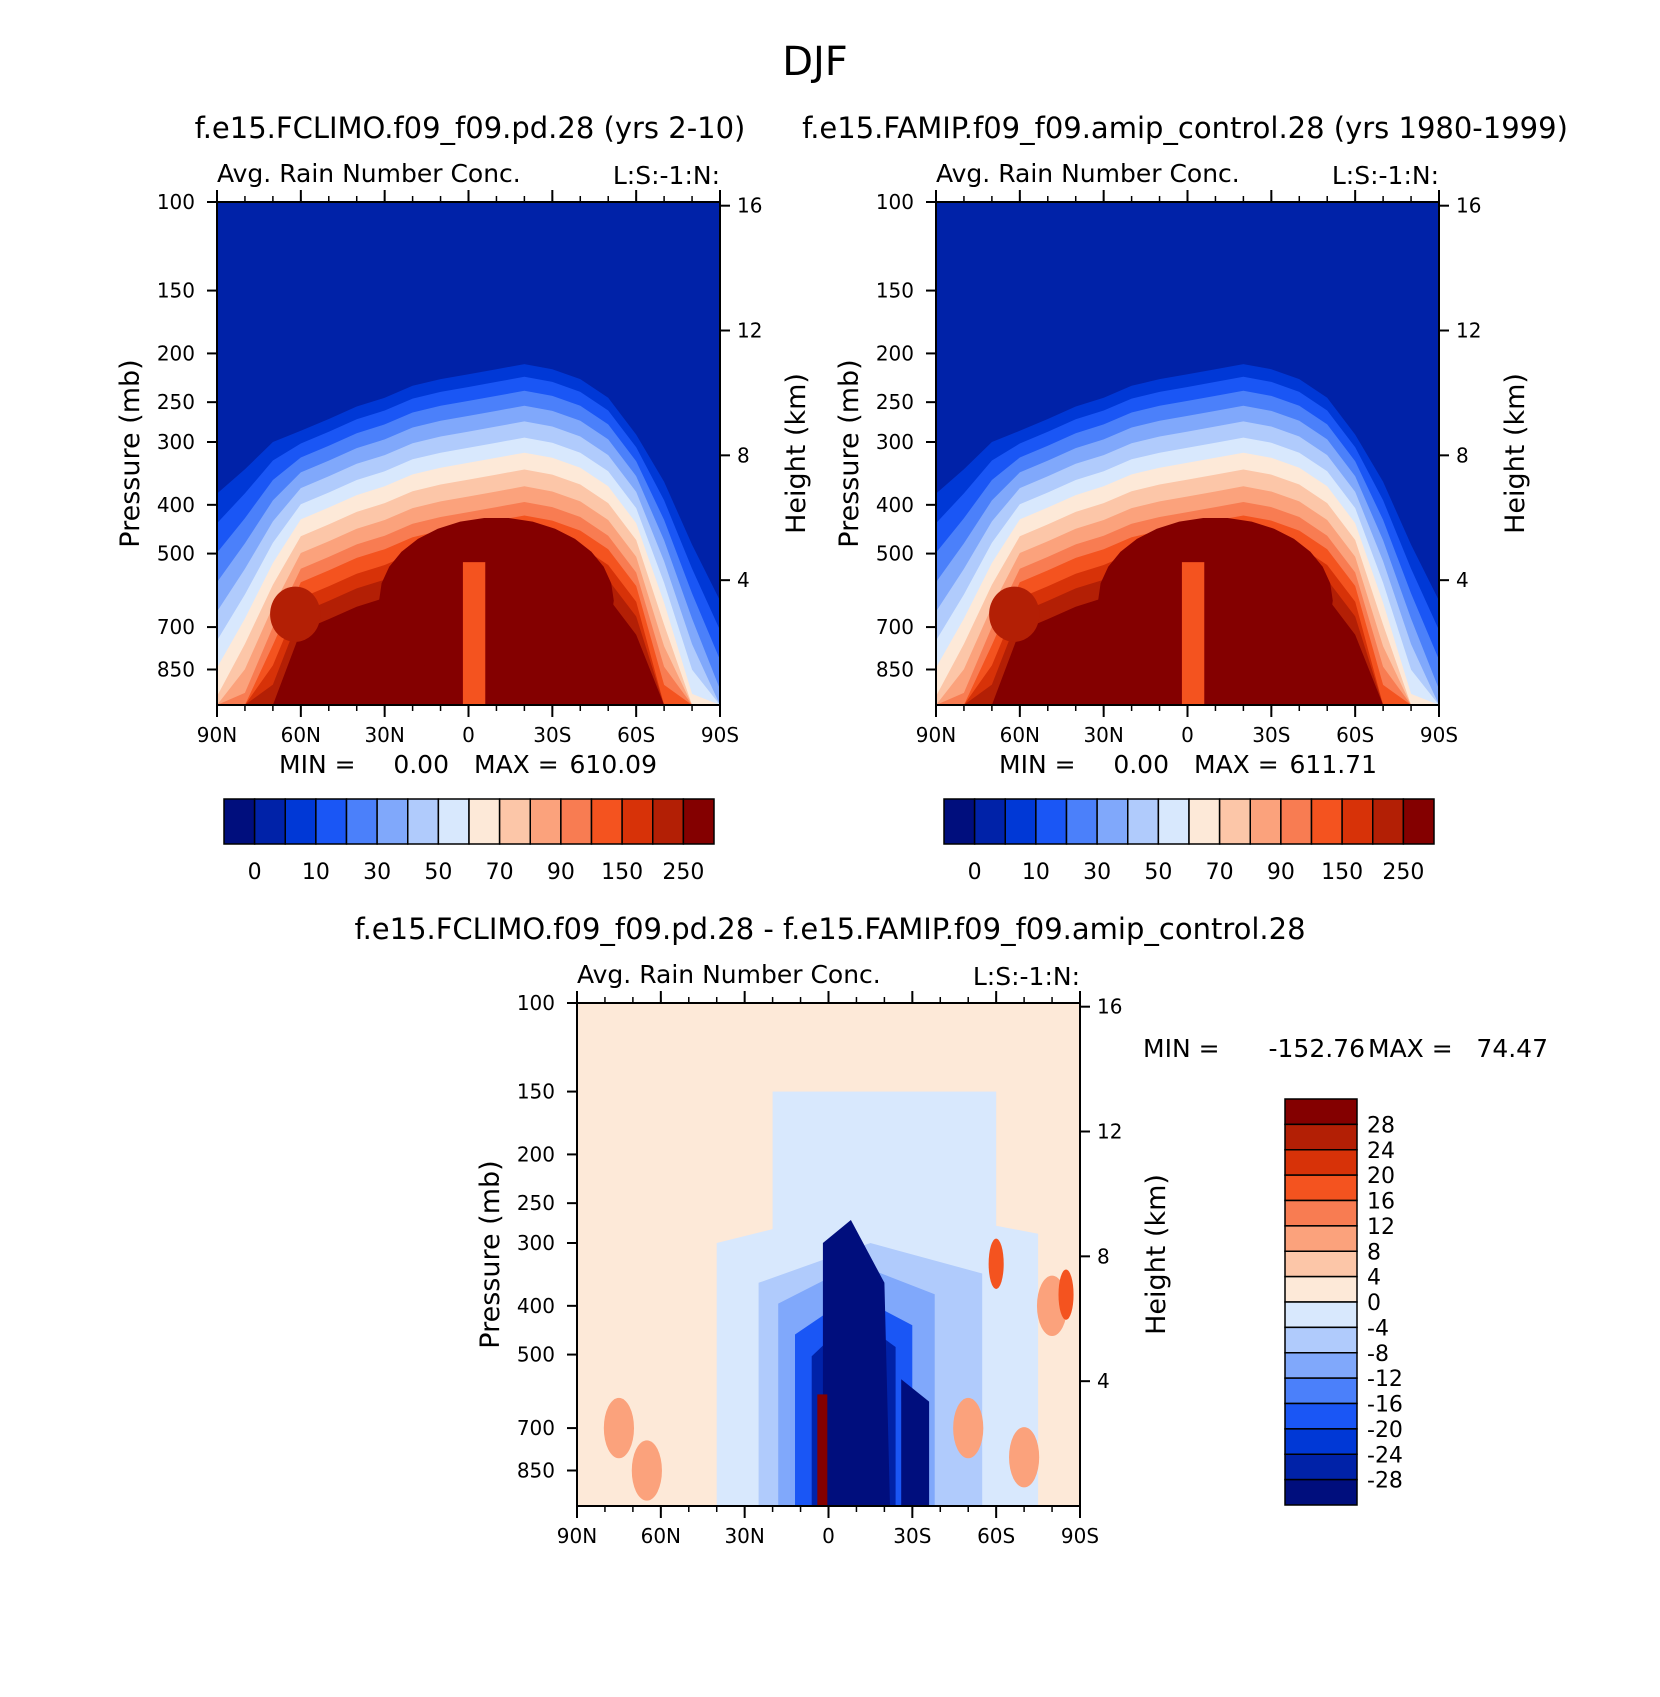  What do you see at coordinates (856, 1363) in the screenshot?
I see `contour-min` at bounding box center [856, 1363].